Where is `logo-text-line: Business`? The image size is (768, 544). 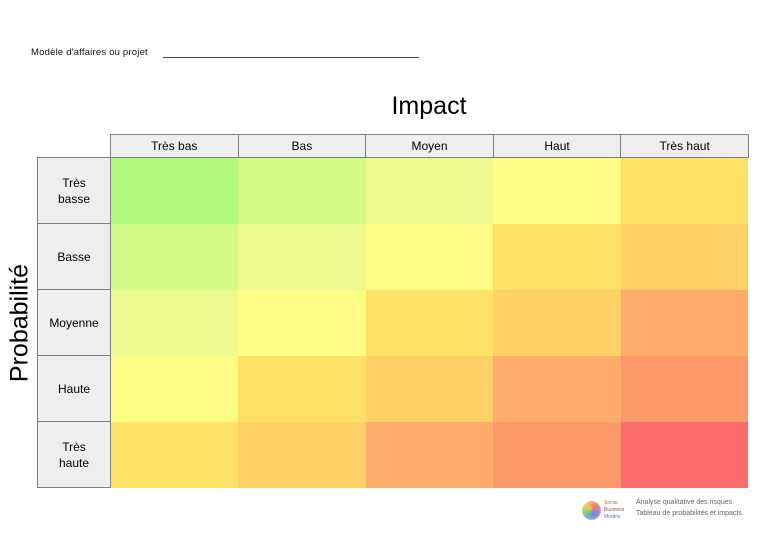 logo-text-line: Business is located at coordinates (614, 510).